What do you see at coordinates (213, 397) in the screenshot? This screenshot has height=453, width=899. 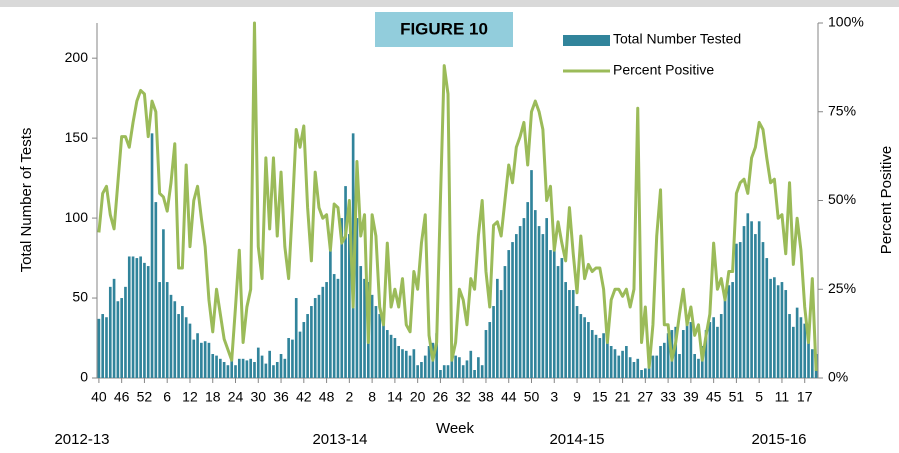 I see `x-tick-label: 18` at bounding box center [213, 397].